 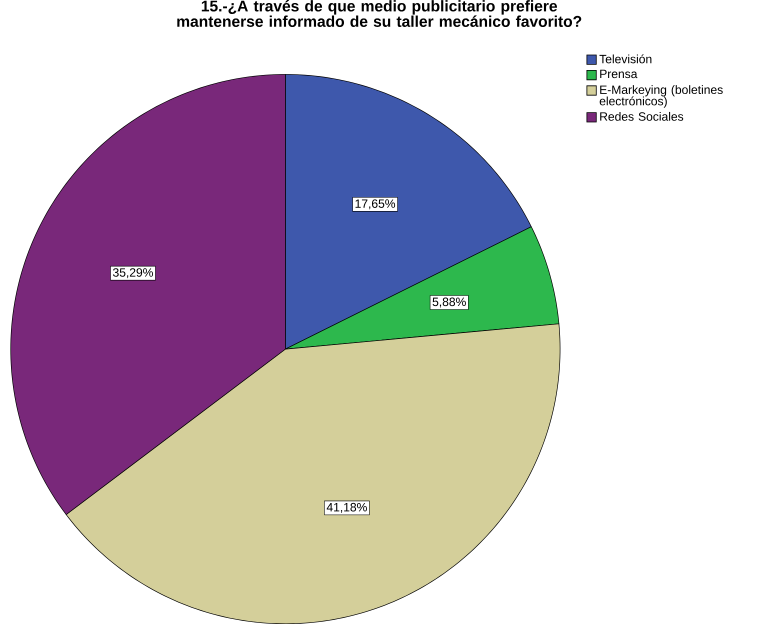 I want to click on data-label: 35,29%, so click(x=132, y=273).